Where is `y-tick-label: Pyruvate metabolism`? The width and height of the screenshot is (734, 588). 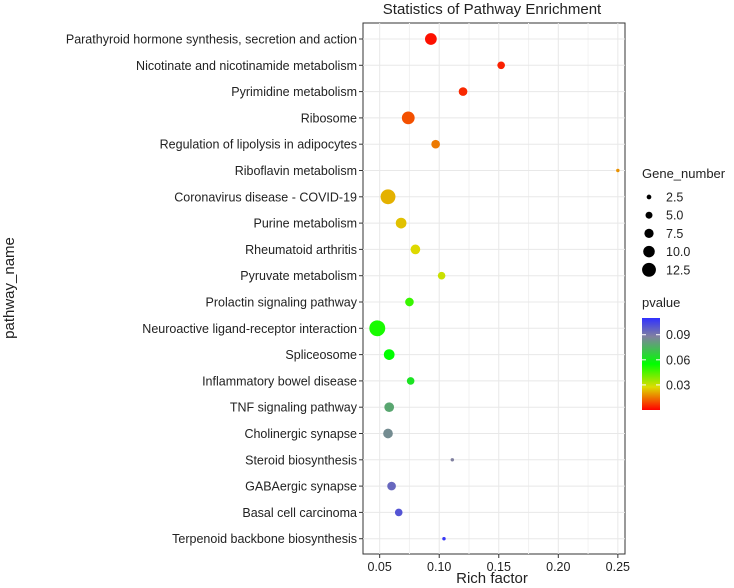 y-tick-label: Pyruvate metabolism is located at coordinates (298, 276).